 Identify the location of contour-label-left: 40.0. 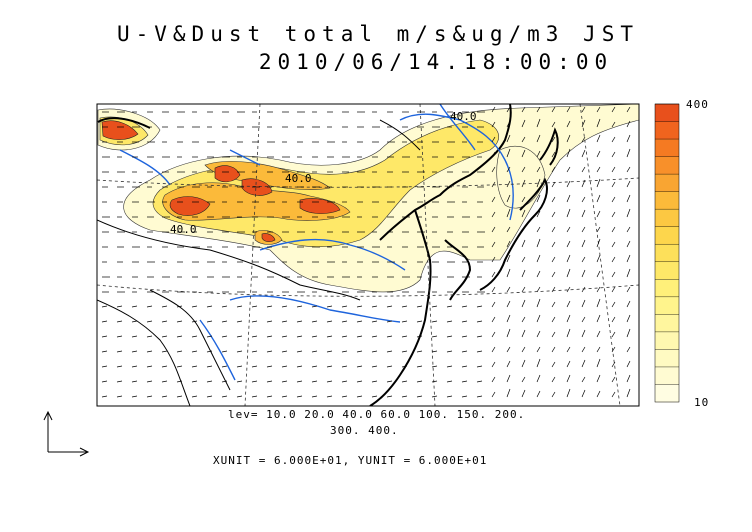
(183, 229).